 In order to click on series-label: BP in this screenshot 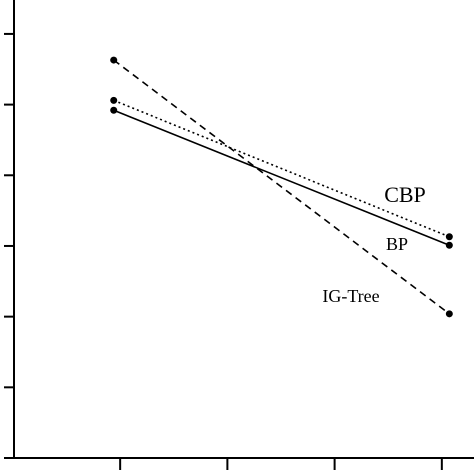, I will do `click(397, 244)`.